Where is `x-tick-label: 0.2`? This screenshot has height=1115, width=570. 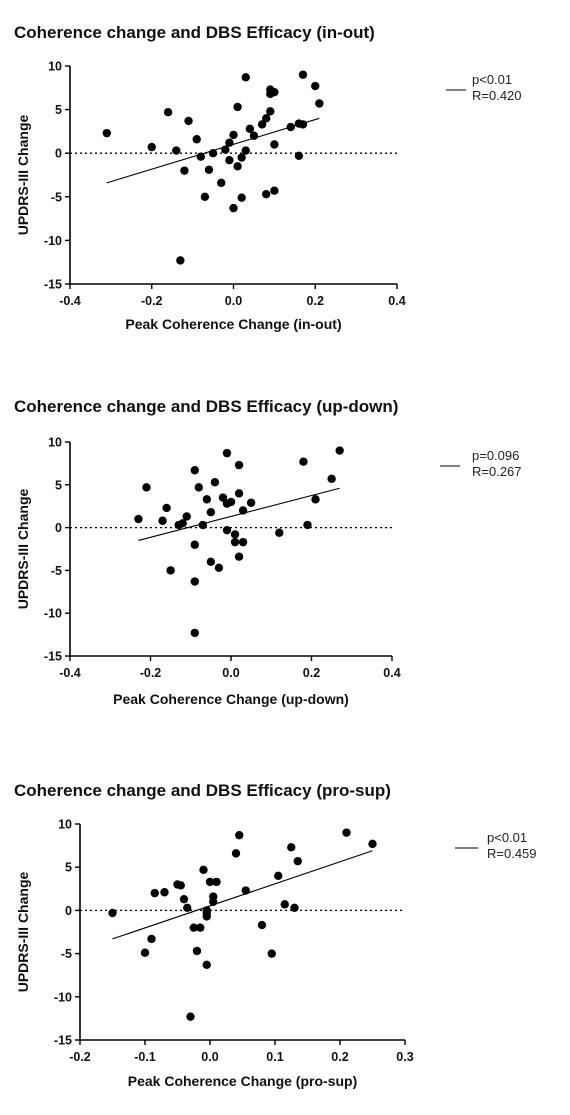
x-tick-label: 0.2 is located at coordinates (339, 1057).